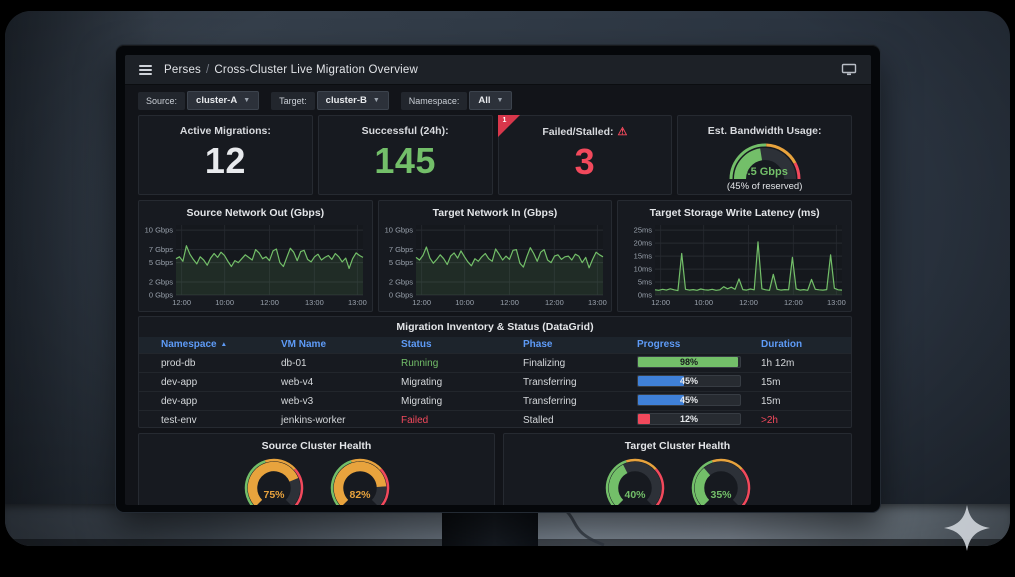 The height and width of the screenshot is (577, 1015). Describe the element at coordinates (274, 495) in the screenshot. I see `gauge-value-label: 75%` at that location.